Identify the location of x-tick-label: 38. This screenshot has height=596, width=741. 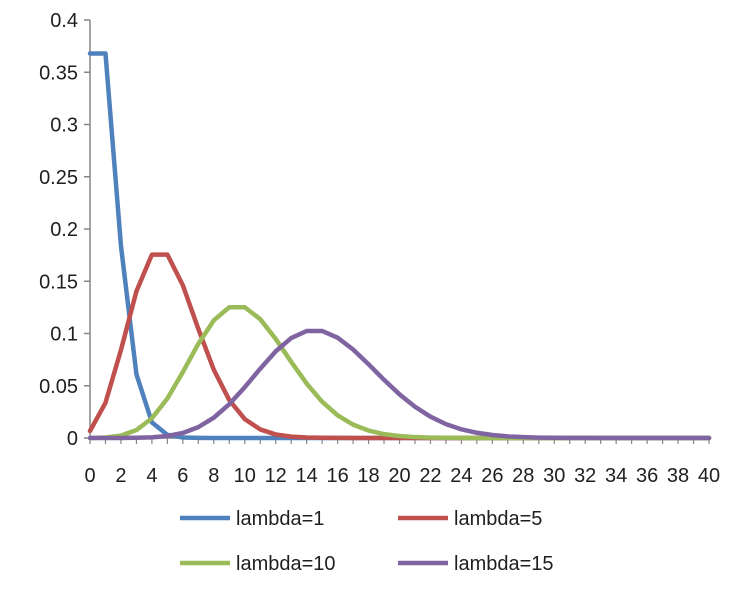
(678, 476).